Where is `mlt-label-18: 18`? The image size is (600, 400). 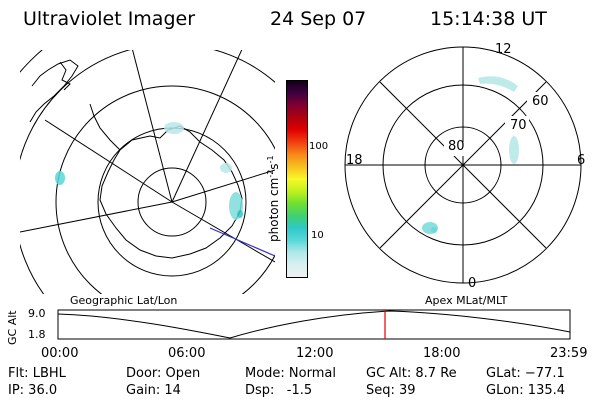 mlt-label-18: 18 is located at coordinates (354, 160).